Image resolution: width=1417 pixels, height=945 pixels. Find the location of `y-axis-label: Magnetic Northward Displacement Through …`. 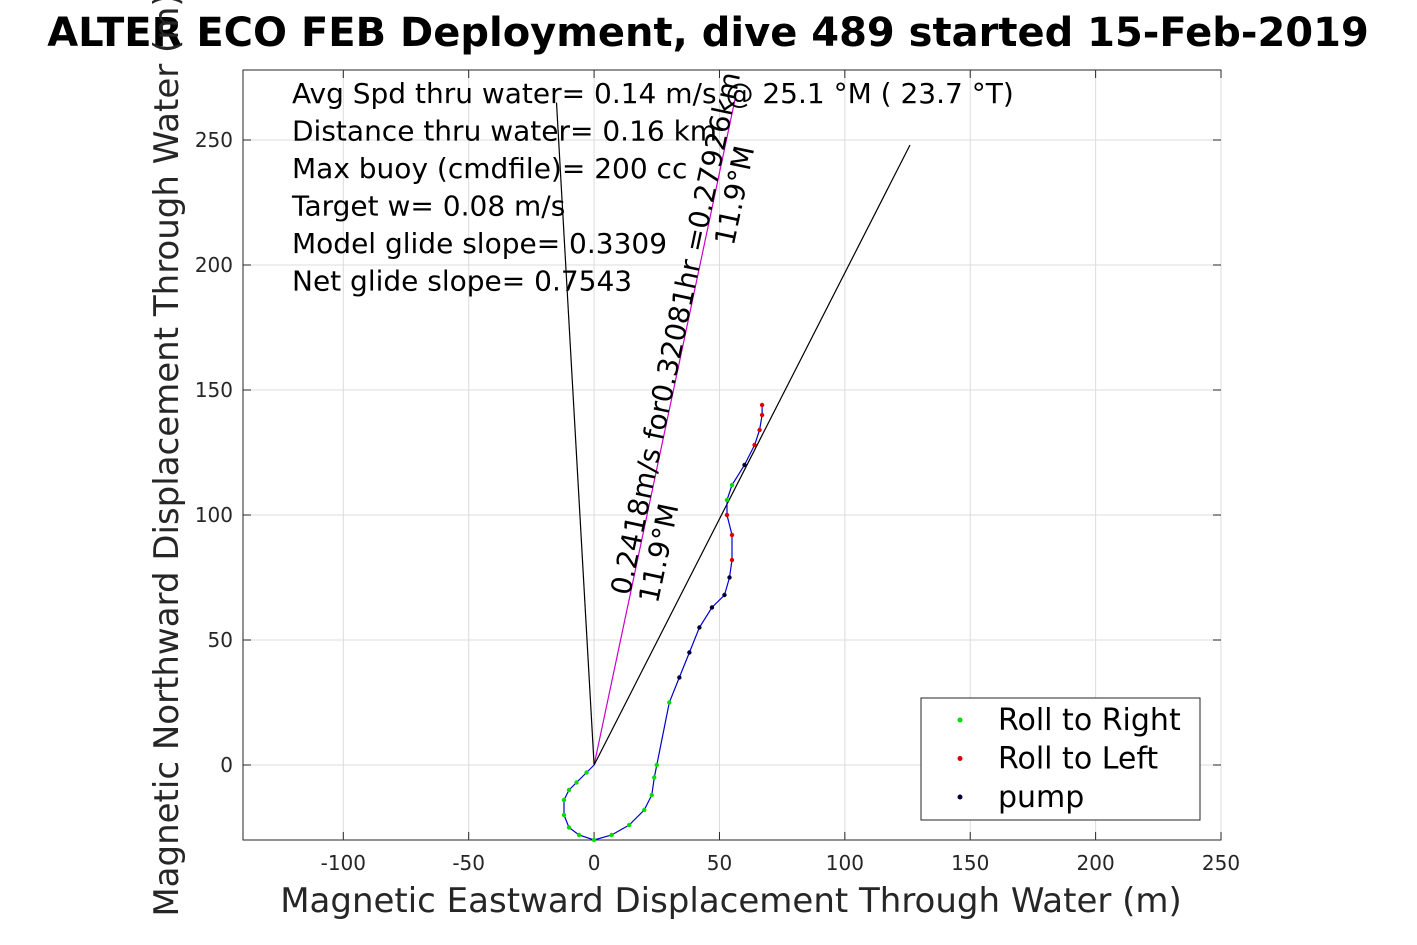

y-axis-label: Magnetic Northward Displacement Through … is located at coordinates (167, 458).